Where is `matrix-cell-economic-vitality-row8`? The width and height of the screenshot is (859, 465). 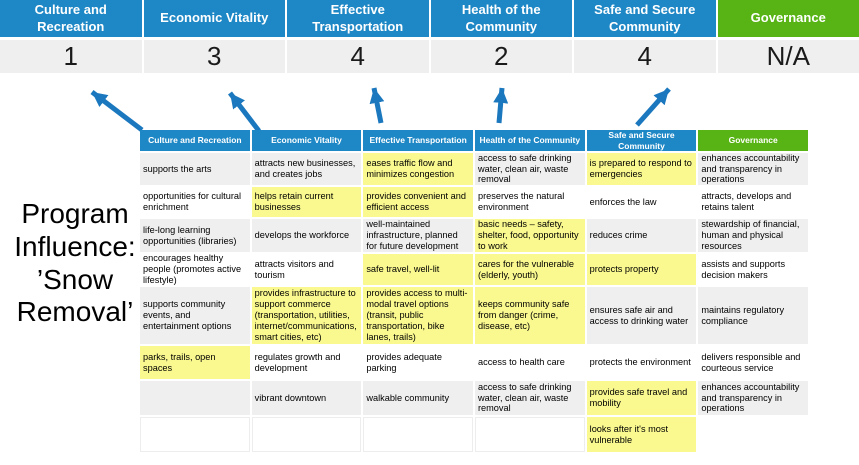 matrix-cell-economic-vitality-row8 is located at coordinates (306, 434).